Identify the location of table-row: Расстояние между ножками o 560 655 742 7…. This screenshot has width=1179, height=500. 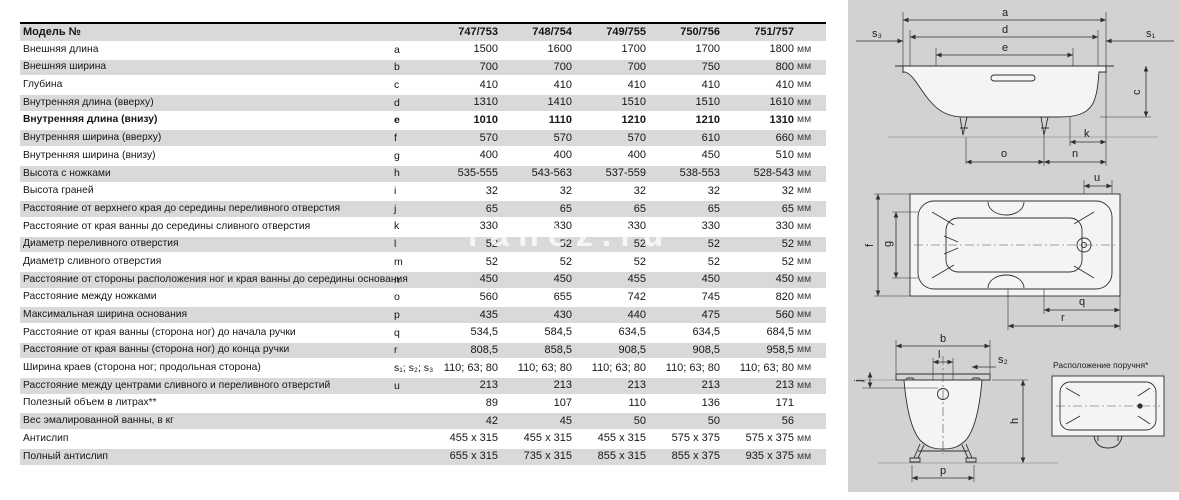
(423, 298).